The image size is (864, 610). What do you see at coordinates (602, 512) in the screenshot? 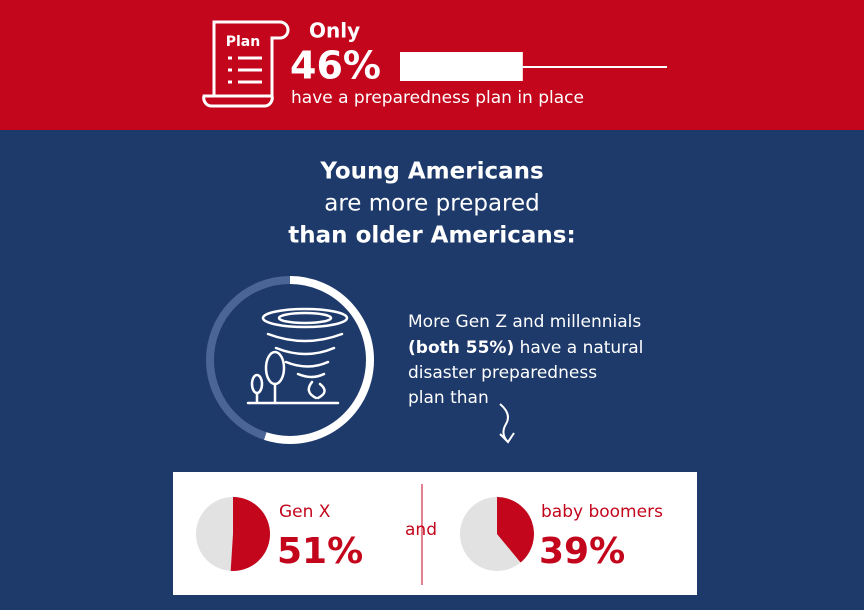
I see `group-name: baby boomers` at bounding box center [602, 512].